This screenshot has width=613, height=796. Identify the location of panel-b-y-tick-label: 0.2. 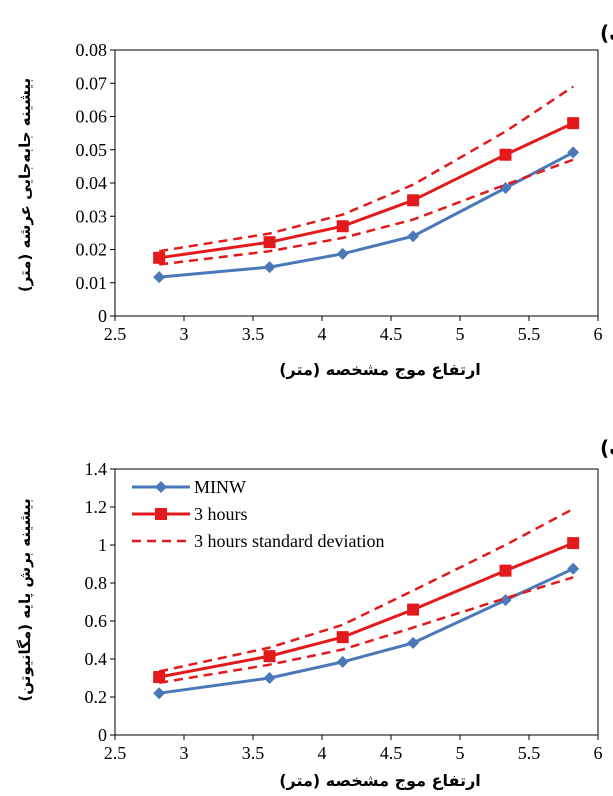
(96, 697).